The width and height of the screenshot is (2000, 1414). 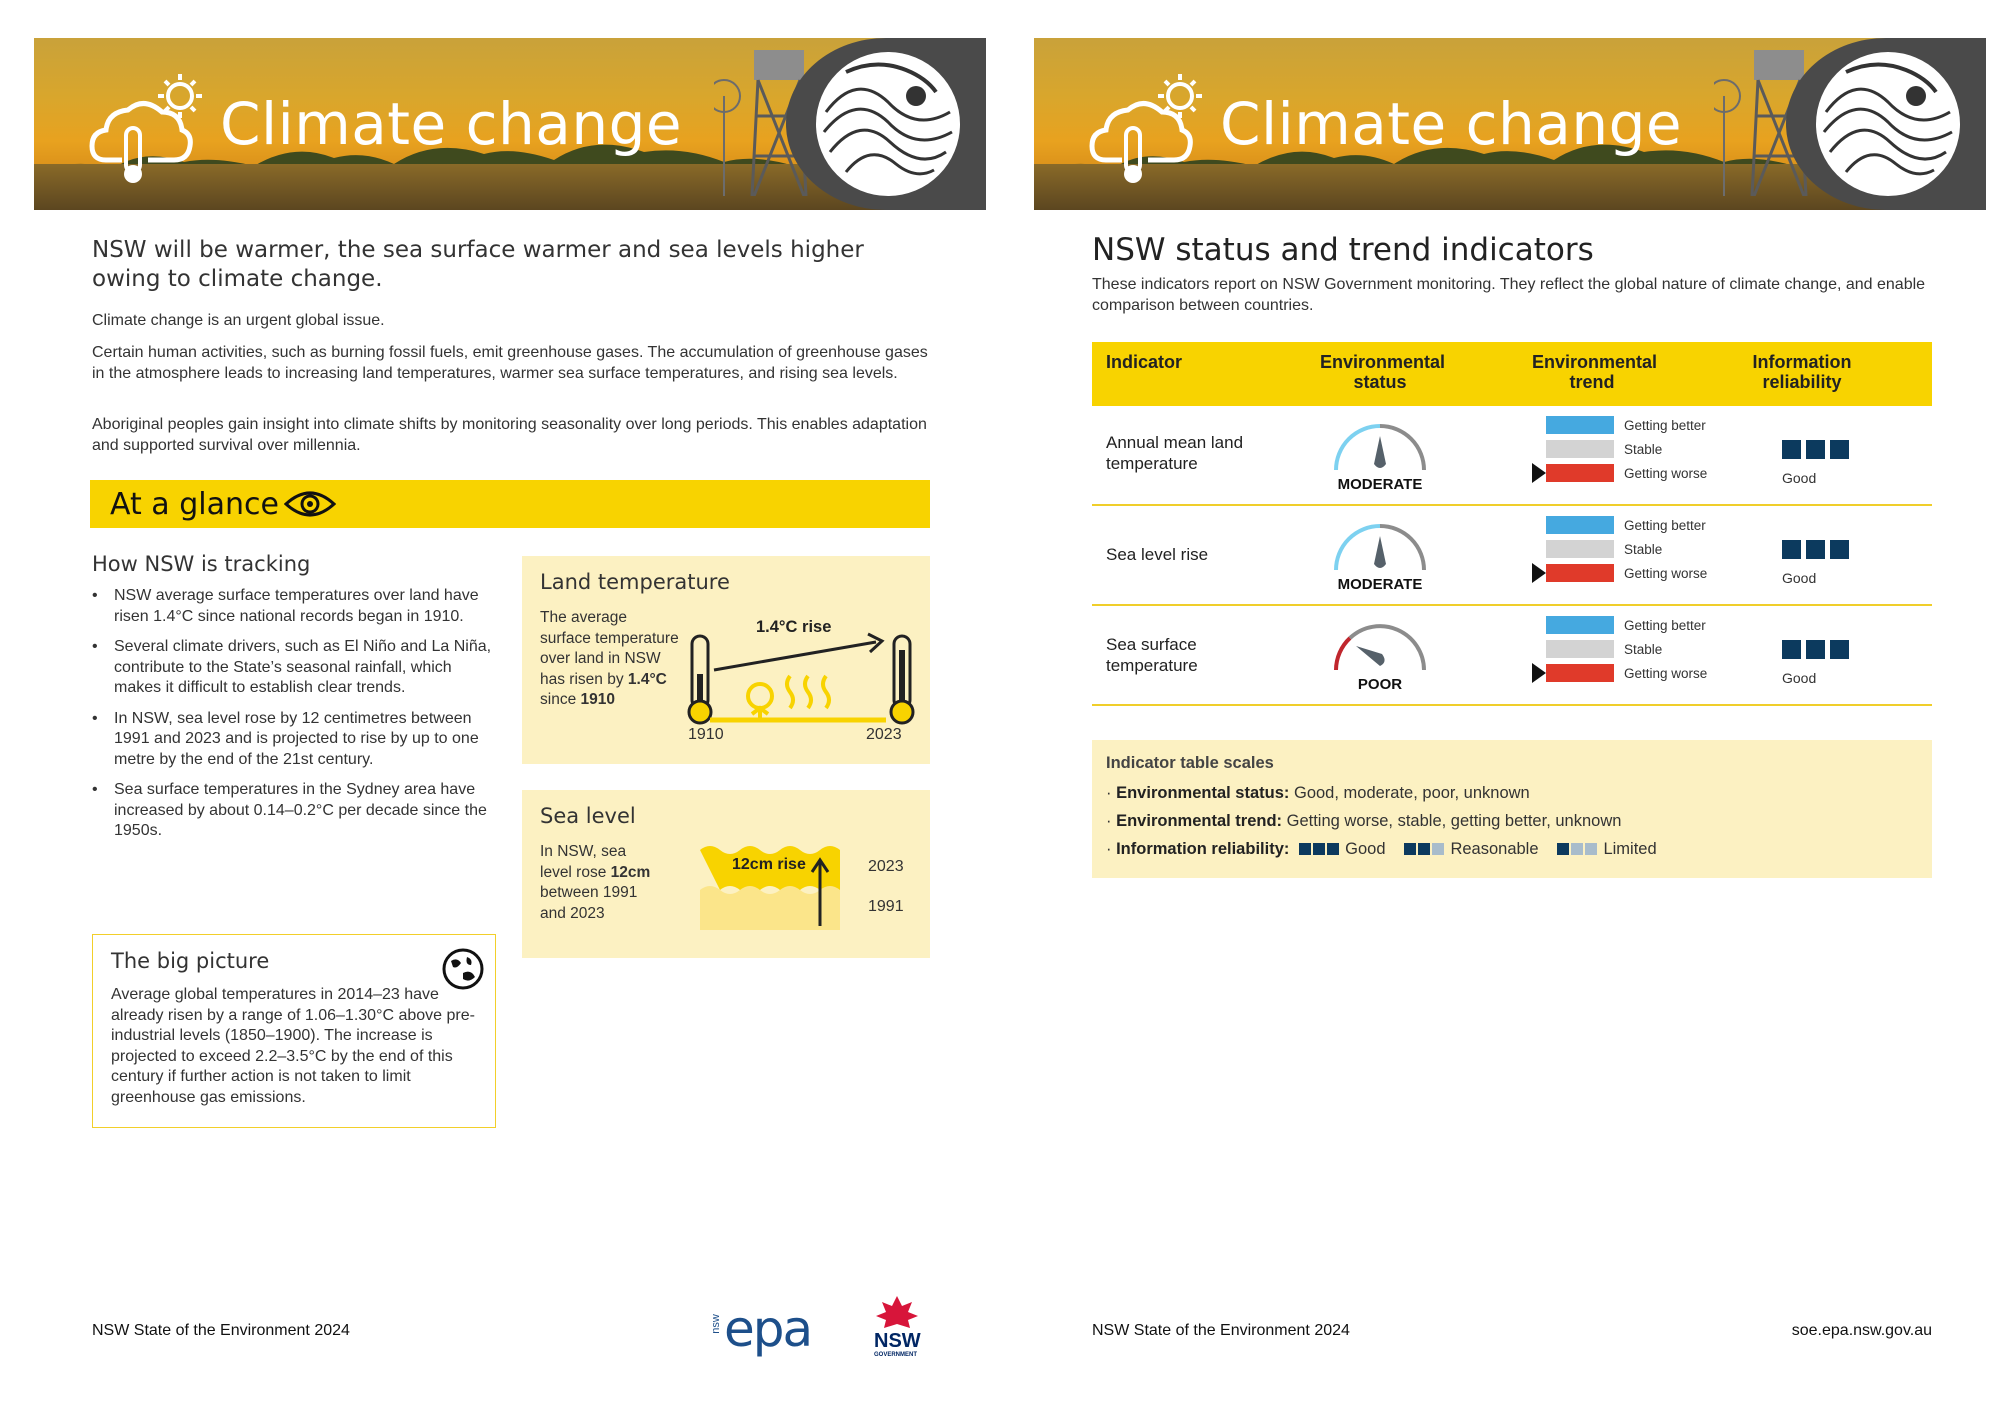 I want to click on nsw-gov-sub: GOVERNMENT, so click(x=896, y=1355).